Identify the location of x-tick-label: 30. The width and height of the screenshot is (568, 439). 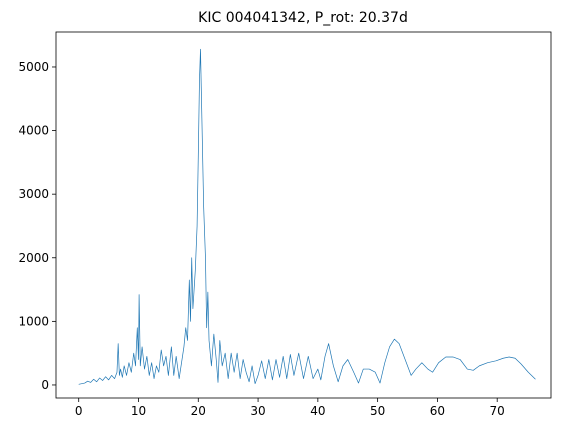
(257, 411).